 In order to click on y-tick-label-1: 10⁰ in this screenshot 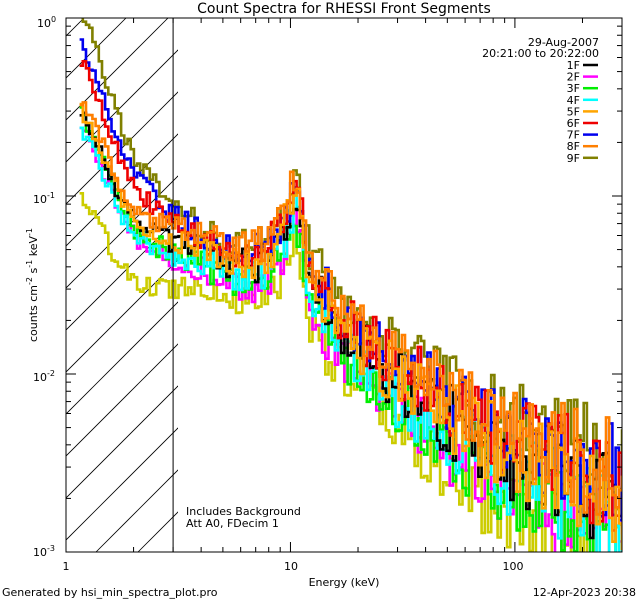, I will do `click(46, 22)`.